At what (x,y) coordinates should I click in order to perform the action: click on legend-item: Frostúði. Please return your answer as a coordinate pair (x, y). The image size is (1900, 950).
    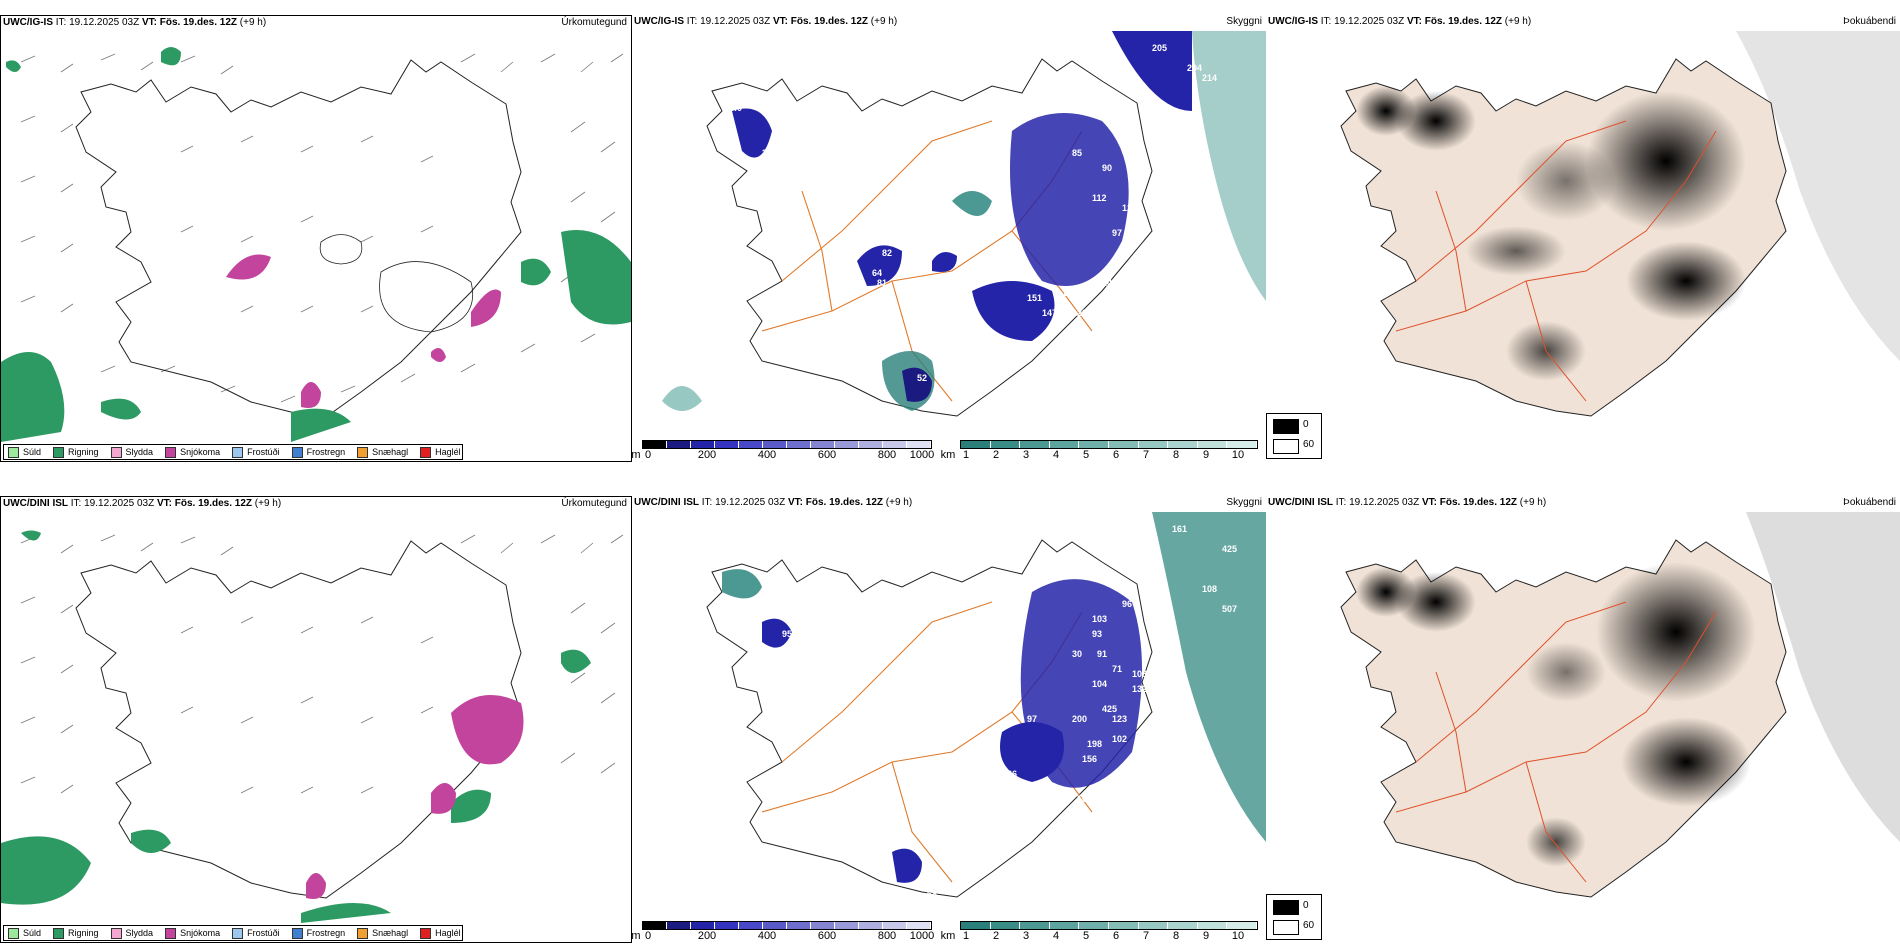
    Looking at the image, I should click on (256, 933).